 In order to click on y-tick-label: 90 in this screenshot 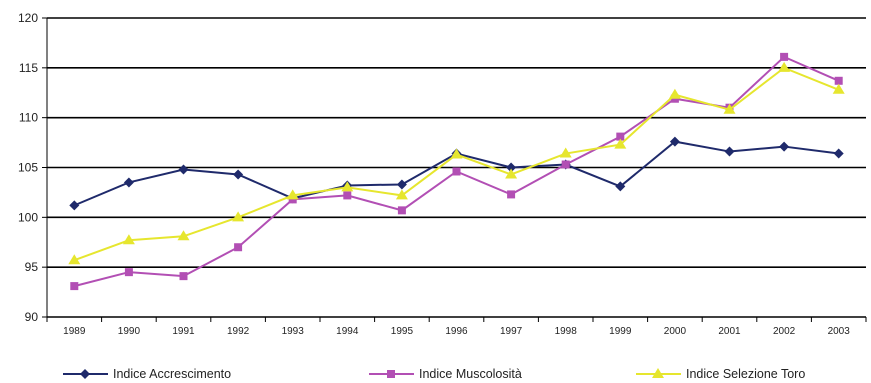, I will do `click(32, 317)`.